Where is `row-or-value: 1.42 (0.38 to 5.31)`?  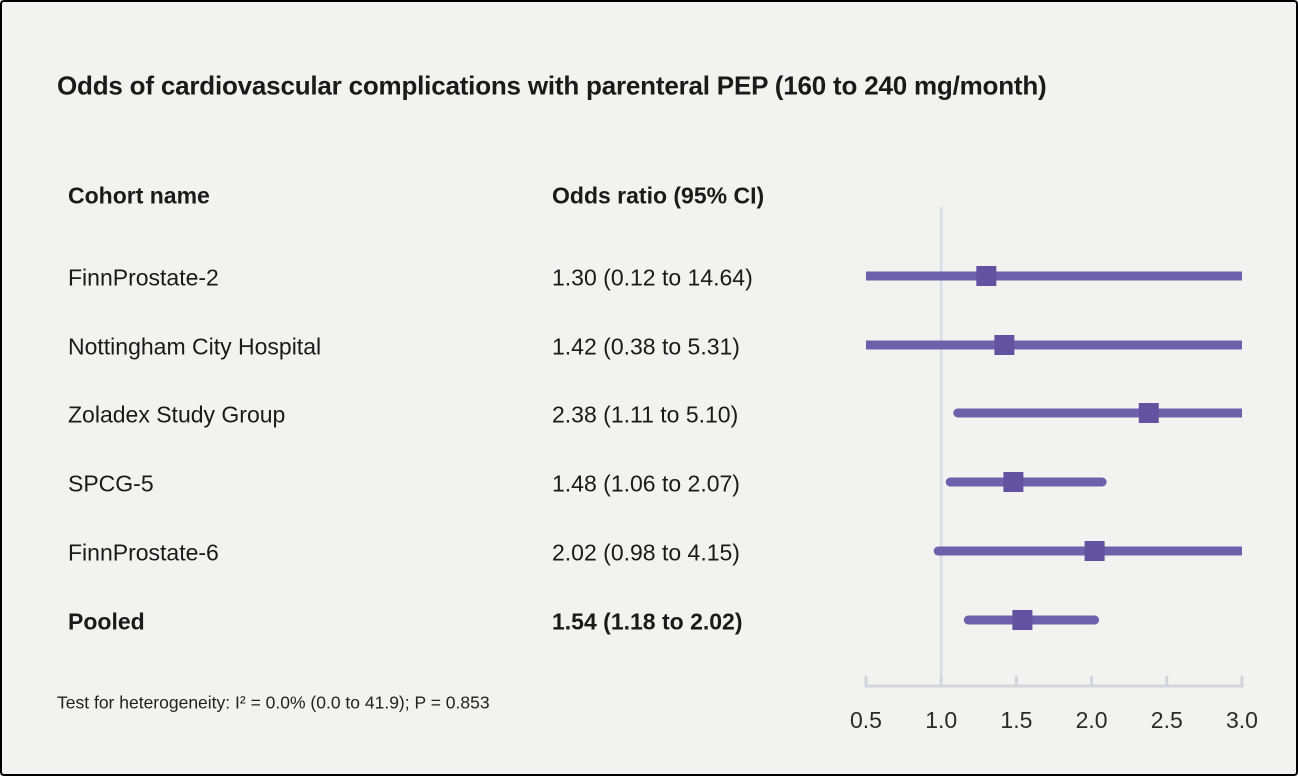 row-or-value: 1.42 (0.38 to 5.31) is located at coordinates (646, 346).